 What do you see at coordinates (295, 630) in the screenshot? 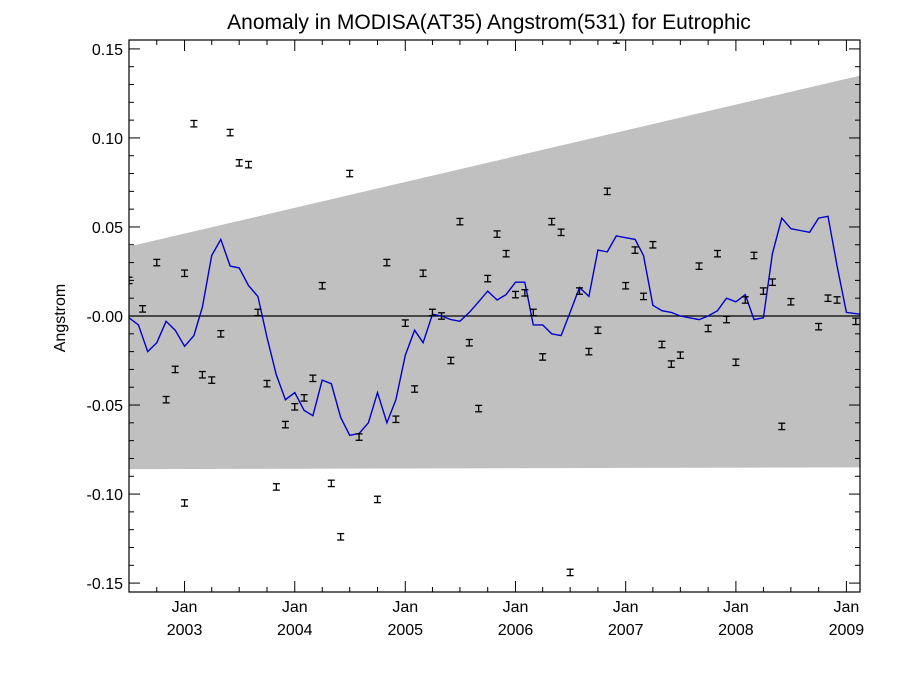
I see `x-tick-year: 2004` at bounding box center [295, 630].